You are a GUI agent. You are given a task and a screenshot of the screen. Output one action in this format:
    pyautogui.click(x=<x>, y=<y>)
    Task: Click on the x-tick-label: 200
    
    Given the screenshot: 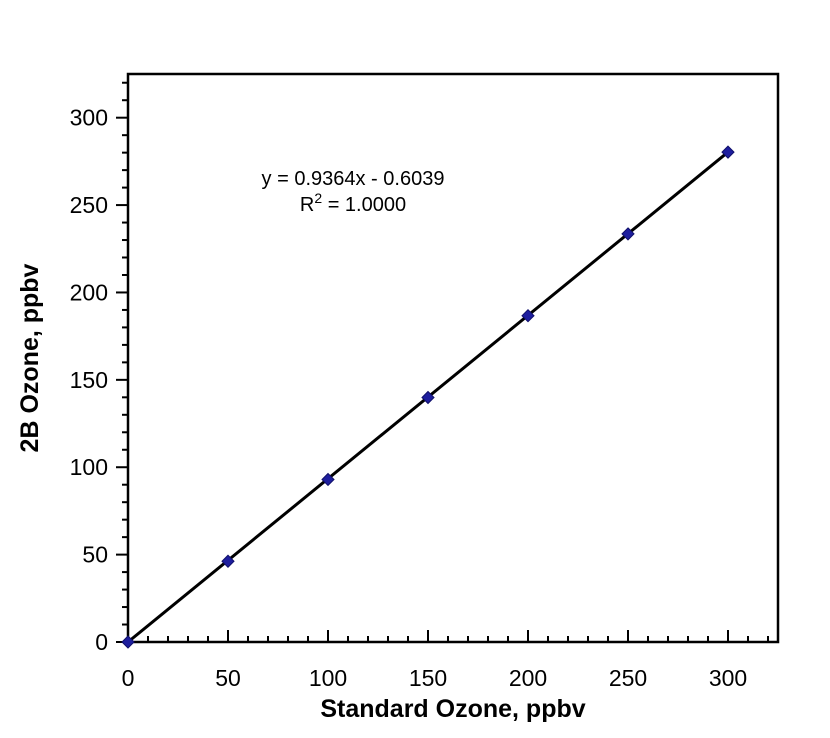 What is the action you would take?
    pyautogui.click(x=528, y=678)
    